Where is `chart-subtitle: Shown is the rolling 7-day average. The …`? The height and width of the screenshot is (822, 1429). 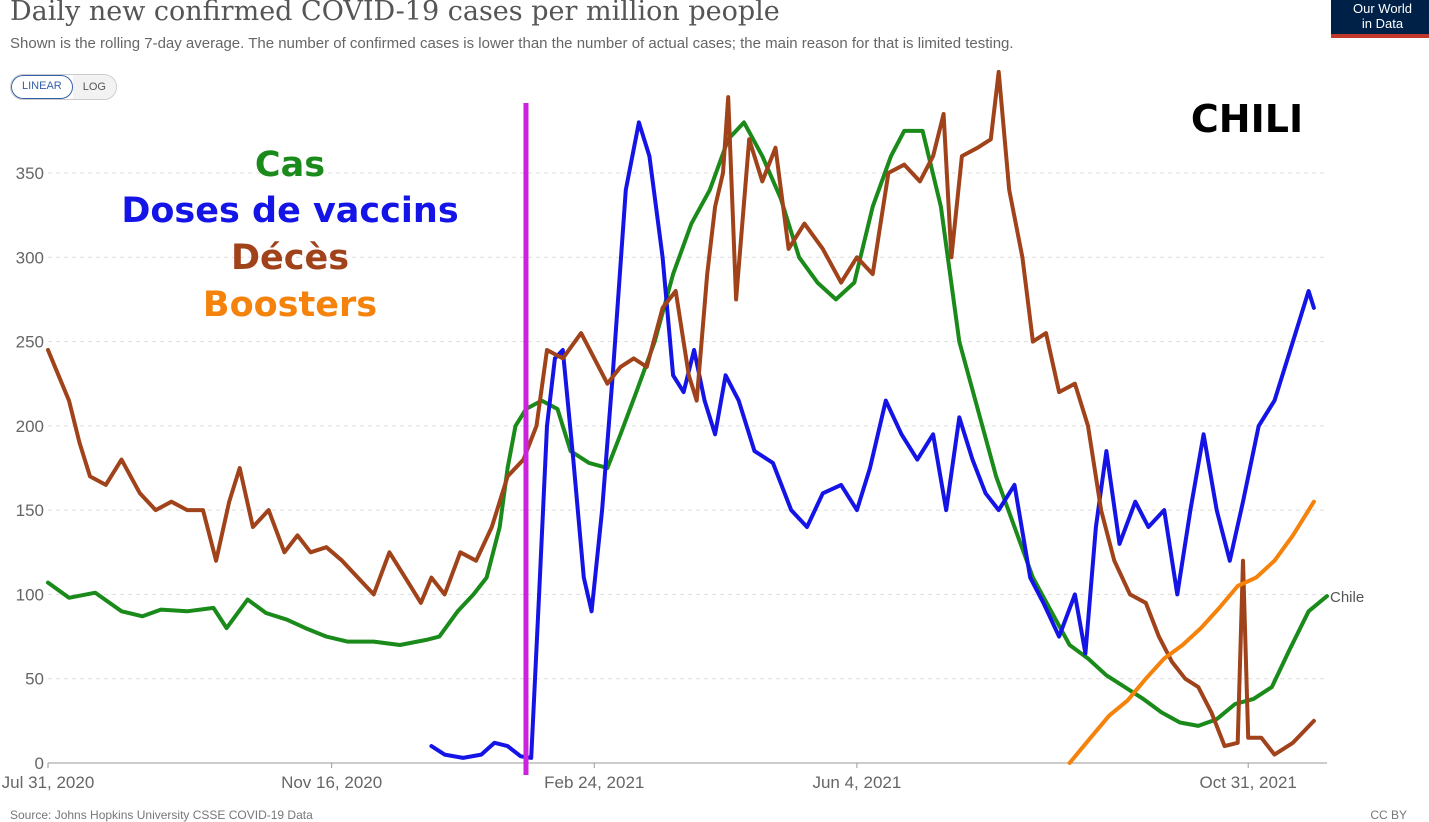
chart-subtitle: Shown is the rolling 7-day average. The … is located at coordinates (512, 43).